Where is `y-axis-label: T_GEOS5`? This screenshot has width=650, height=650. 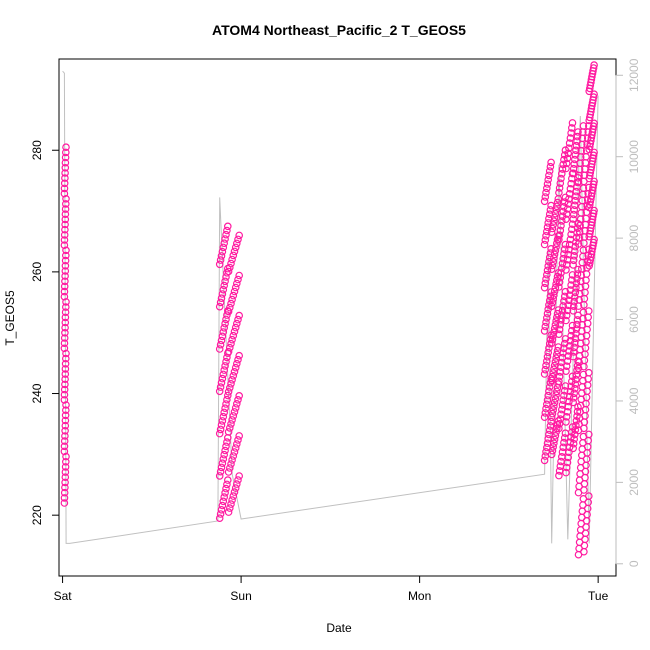
y-axis-label: T_GEOS5 is located at coordinates (10, 318).